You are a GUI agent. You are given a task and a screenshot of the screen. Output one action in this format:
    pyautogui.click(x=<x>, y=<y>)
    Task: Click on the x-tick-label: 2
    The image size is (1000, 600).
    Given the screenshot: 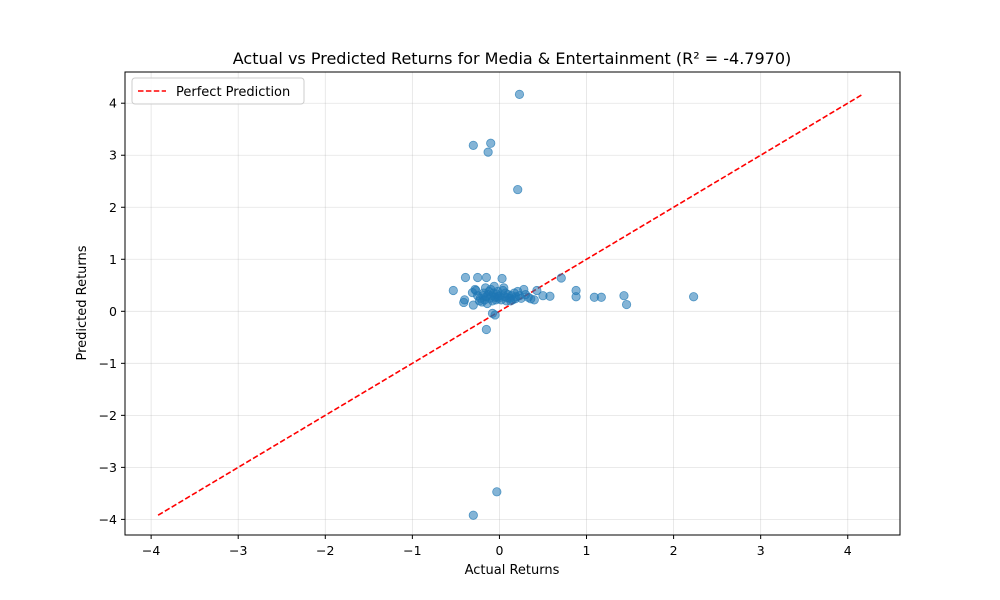 What is the action you would take?
    pyautogui.click(x=674, y=550)
    